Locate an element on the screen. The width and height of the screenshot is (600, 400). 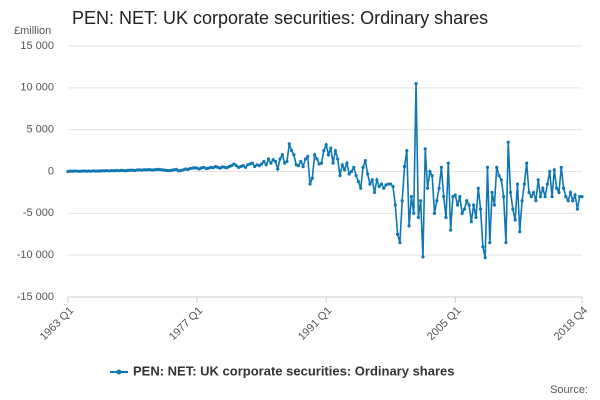
x-tick-label: 1991 Q1 is located at coordinates (315, 324).